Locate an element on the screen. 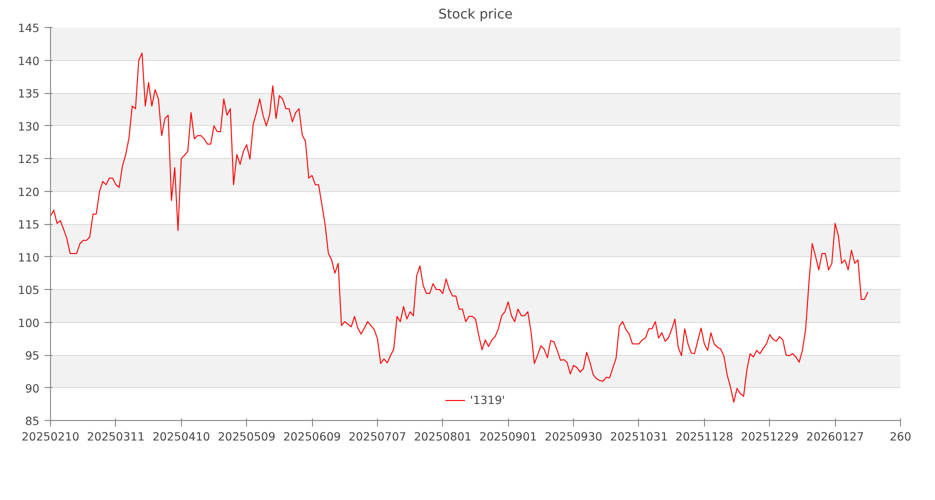 The width and height of the screenshot is (935, 500). x-tick-label: 20251031 is located at coordinates (639, 437).